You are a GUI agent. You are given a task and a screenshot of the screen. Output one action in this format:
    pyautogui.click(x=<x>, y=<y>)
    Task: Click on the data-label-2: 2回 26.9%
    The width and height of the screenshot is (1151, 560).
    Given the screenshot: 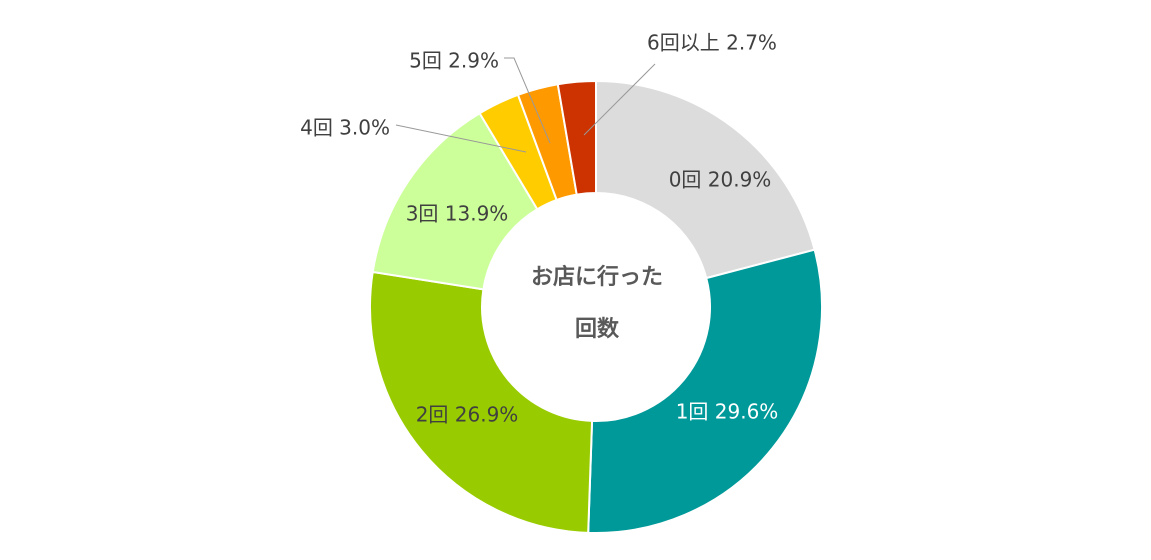 What is the action you would take?
    pyautogui.click(x=467, y=415)
    